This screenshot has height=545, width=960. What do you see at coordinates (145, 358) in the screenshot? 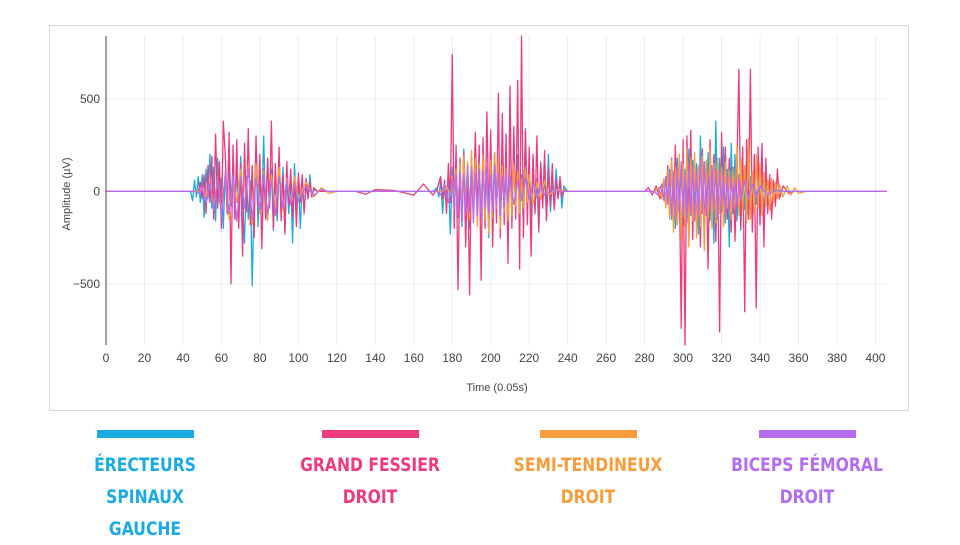
I see `x-tick-label: 20` at bounding box center [145, 358].